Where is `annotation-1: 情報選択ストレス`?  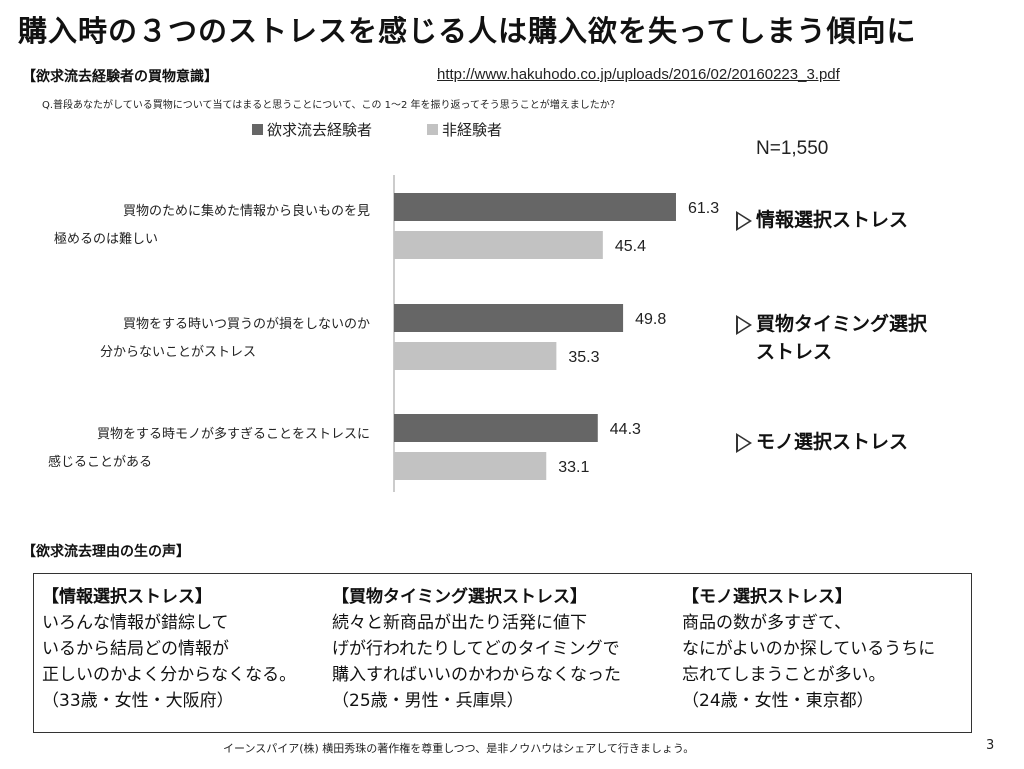
annotation-1: 情報選択ストレス is located at coordinates (822, 220).